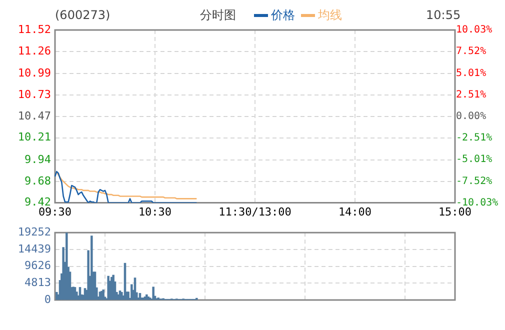 This screenshot has height=330, width=505. I want to click on text: (600273), so click(82, 15).